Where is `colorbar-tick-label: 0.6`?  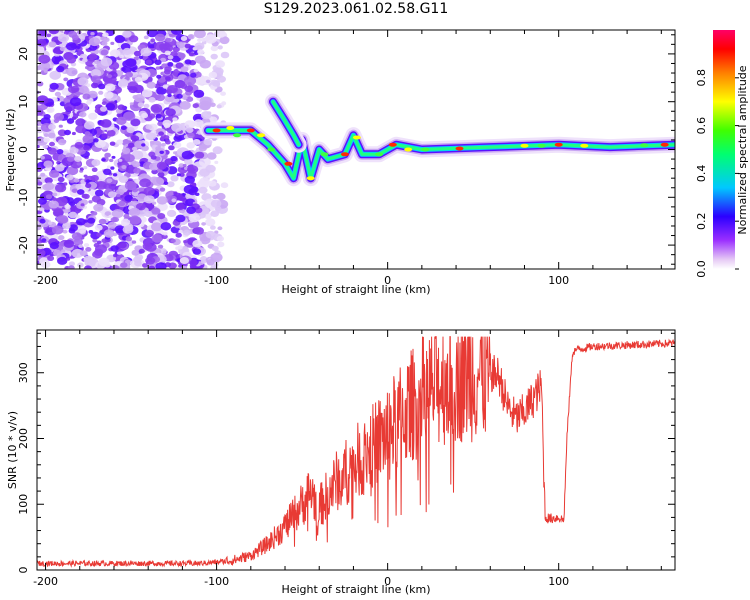
colorbar-tick-label: 0.6 is located at coordinates (701, 126).